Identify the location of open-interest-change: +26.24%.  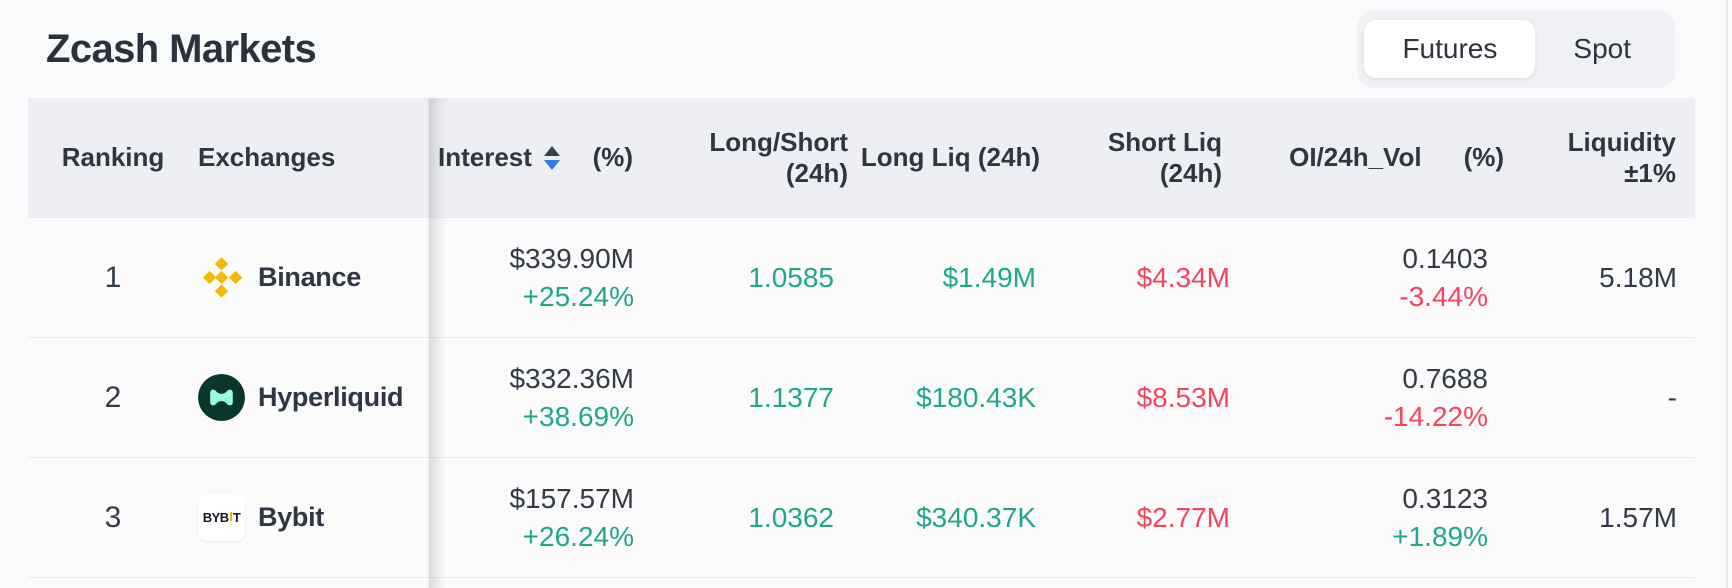
(578, 536).